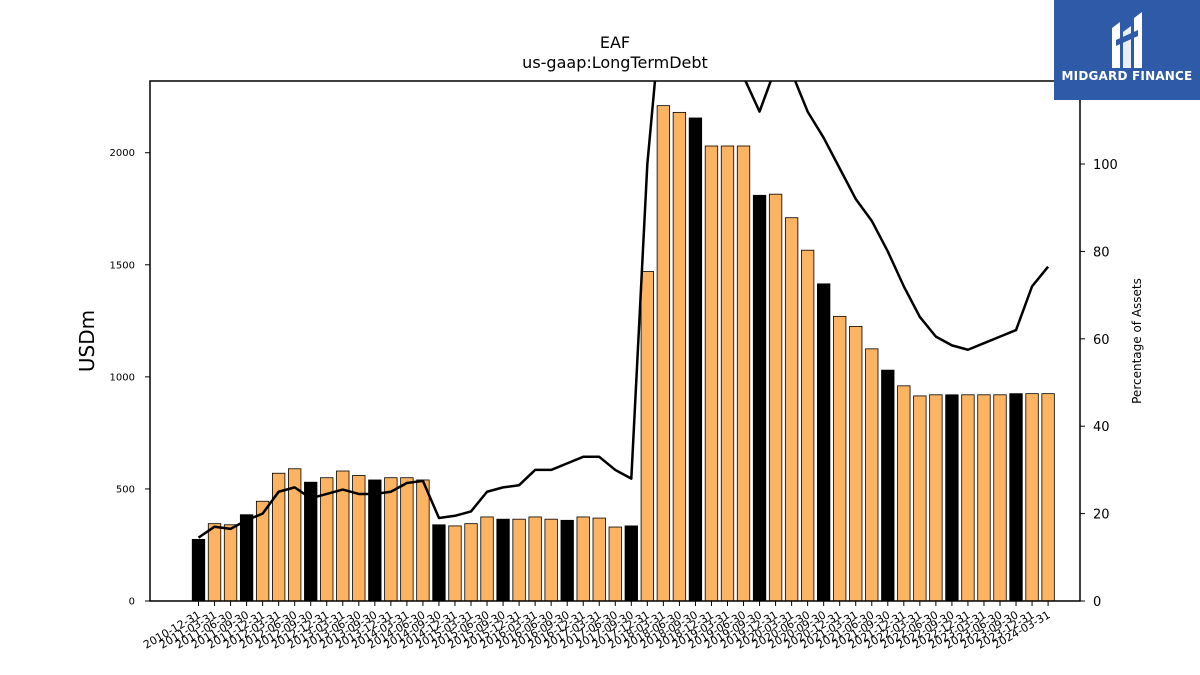 The image size is (1200, 675). I want to click on y2-tick-label: 20, so click(1101, 515).